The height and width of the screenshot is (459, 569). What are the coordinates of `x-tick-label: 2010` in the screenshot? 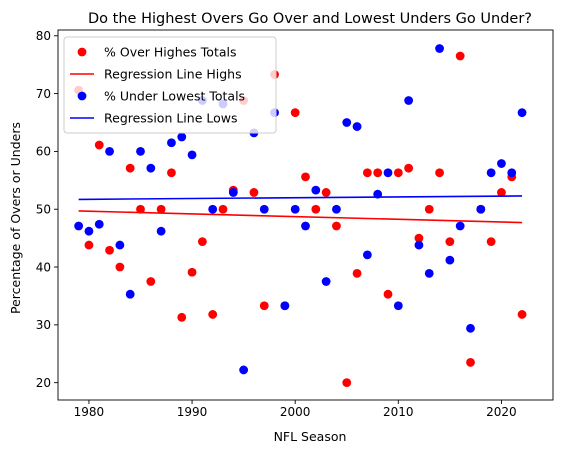 It's located at (398, 412).